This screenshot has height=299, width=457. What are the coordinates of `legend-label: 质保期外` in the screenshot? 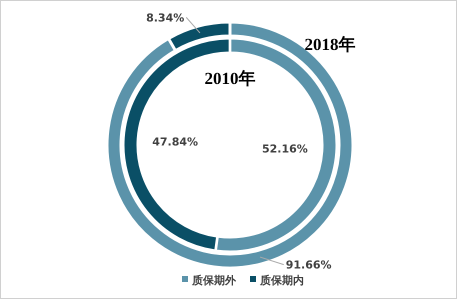 It's located at (214, 280).